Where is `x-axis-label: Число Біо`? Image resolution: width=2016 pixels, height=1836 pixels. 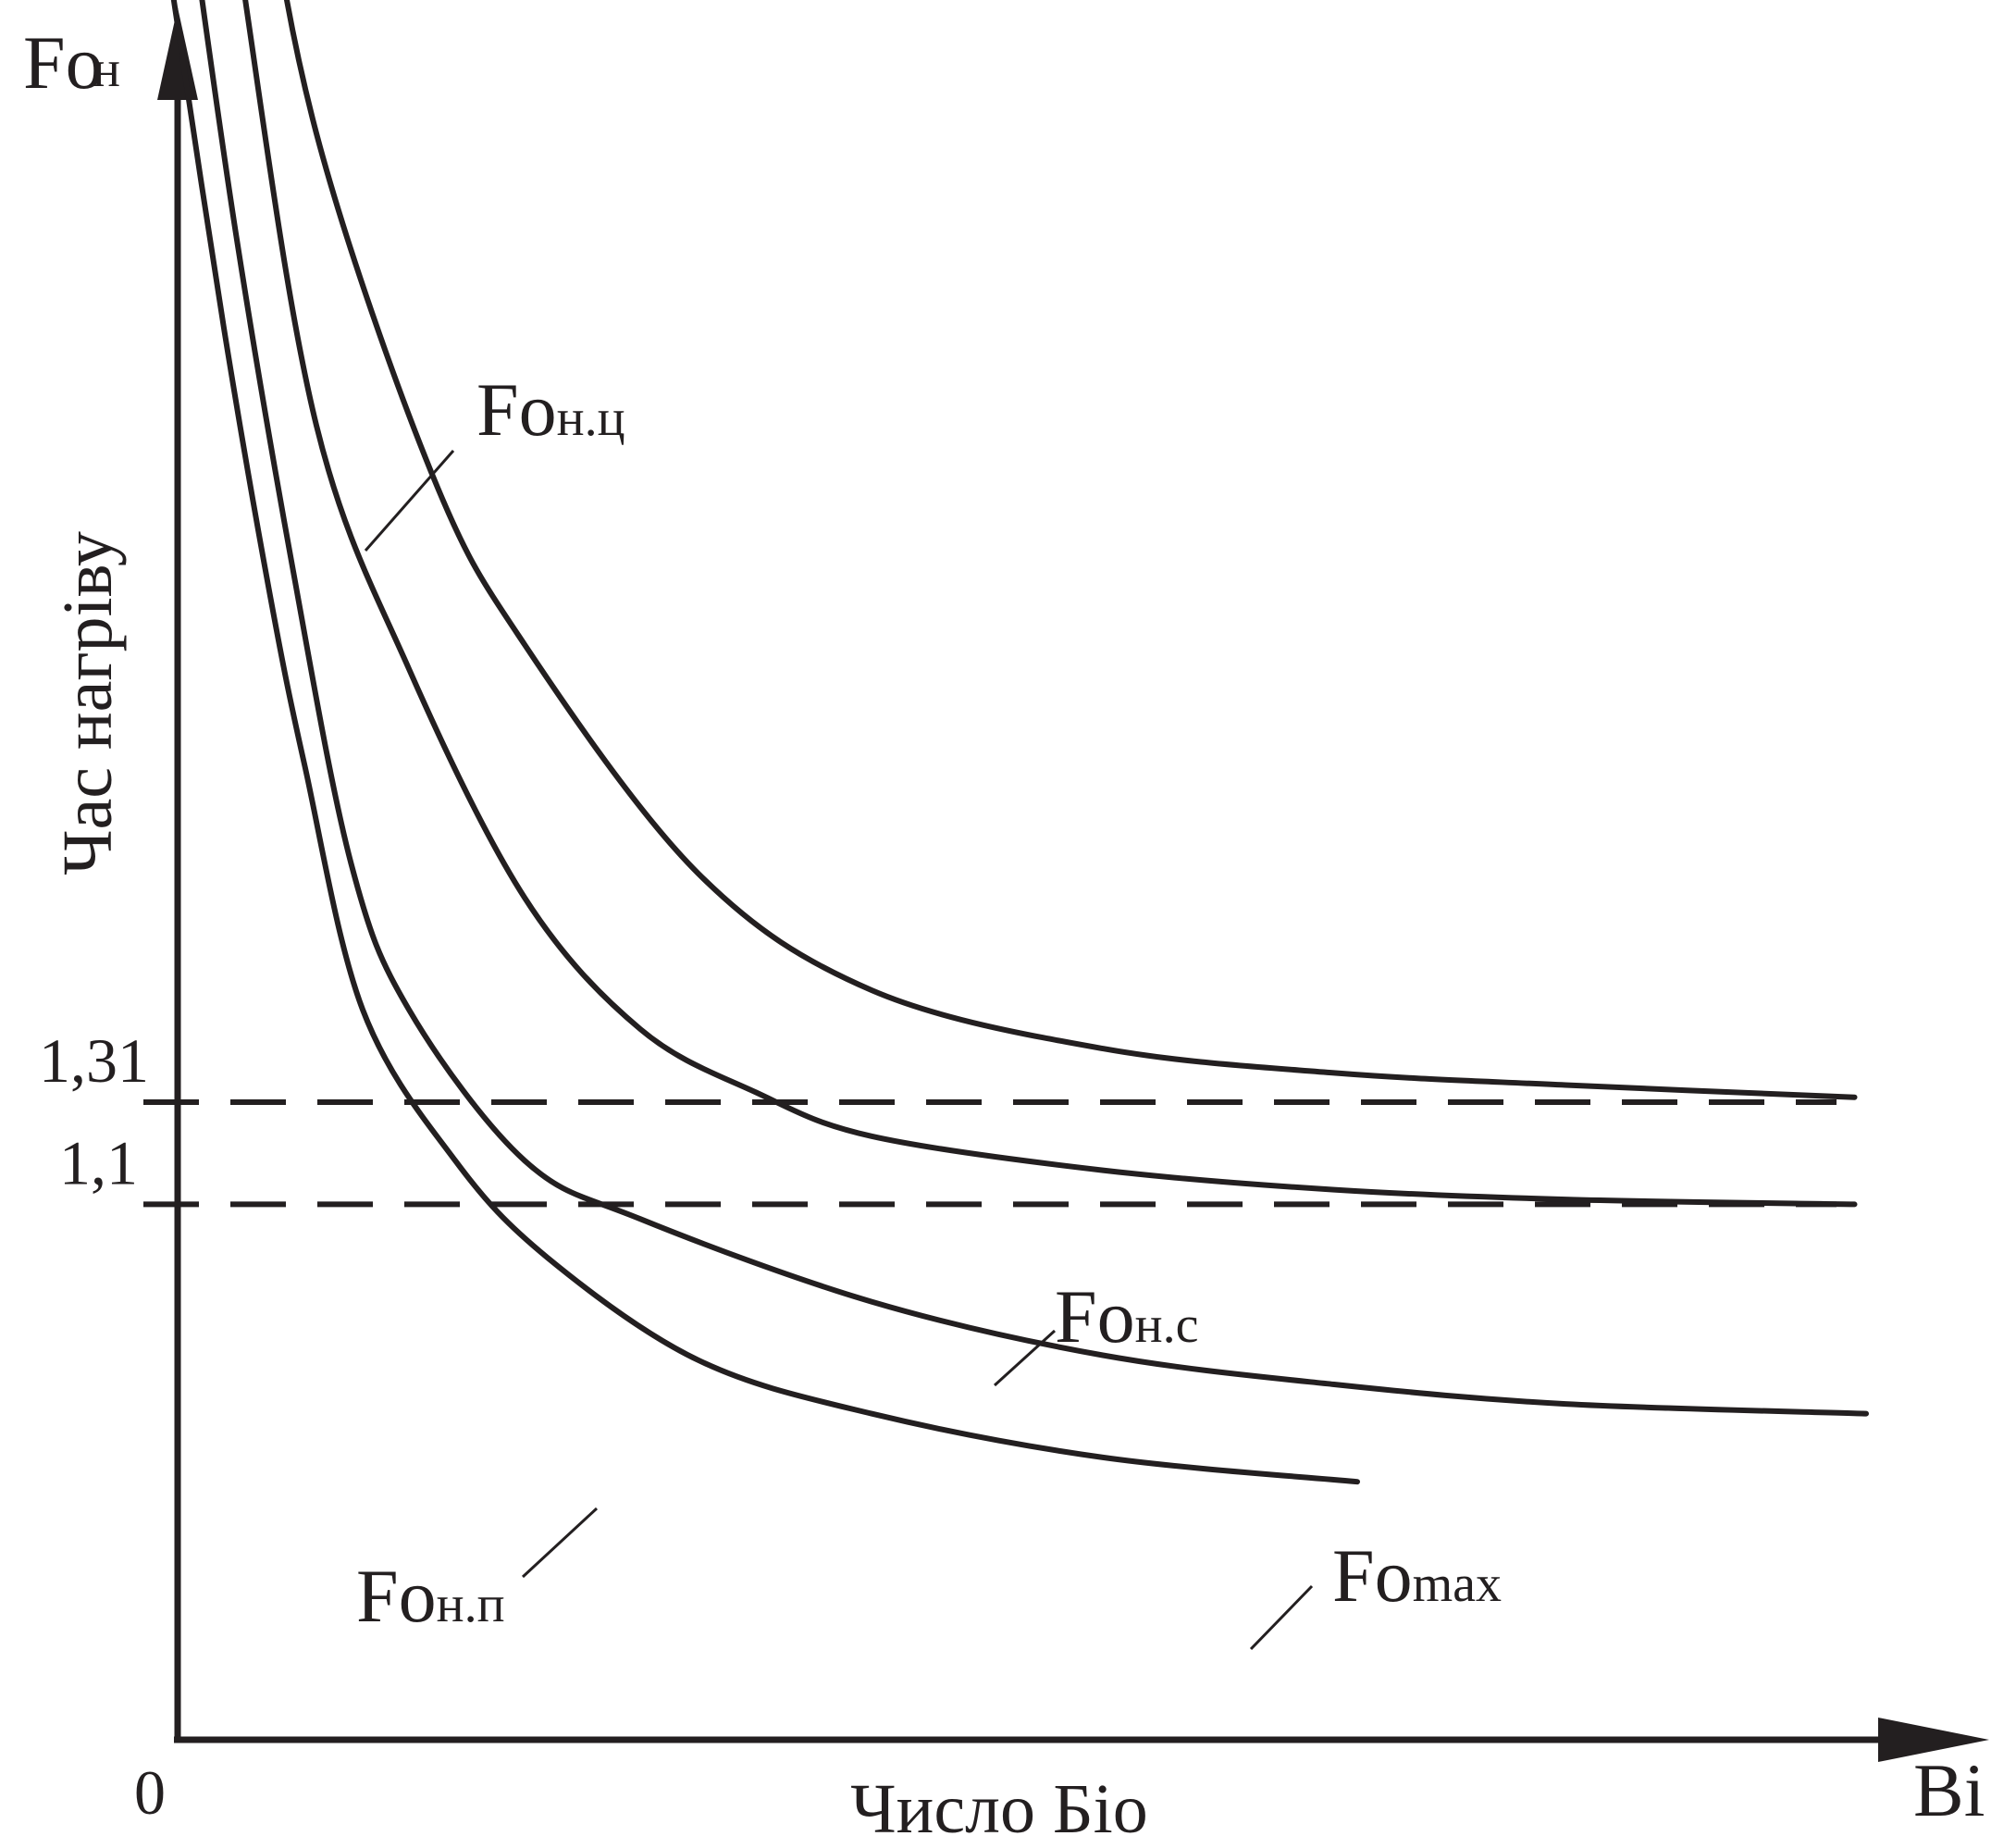 x-axis-label: Число Біо is located at coordinates (999, 1803).